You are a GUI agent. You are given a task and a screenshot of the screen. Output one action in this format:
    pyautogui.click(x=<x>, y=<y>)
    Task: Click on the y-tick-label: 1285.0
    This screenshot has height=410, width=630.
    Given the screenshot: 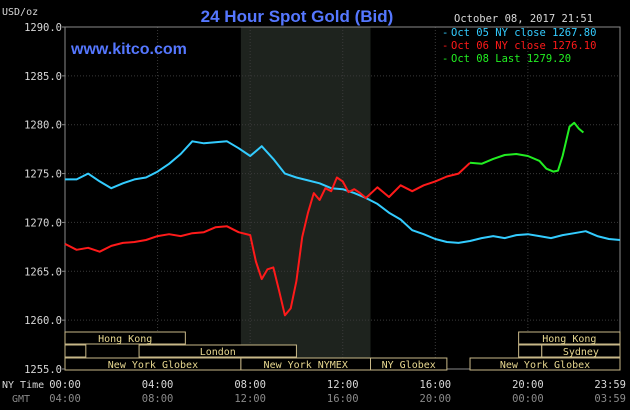 What is the action you would take?
    pyautogui.click(x=43, y=77)
    